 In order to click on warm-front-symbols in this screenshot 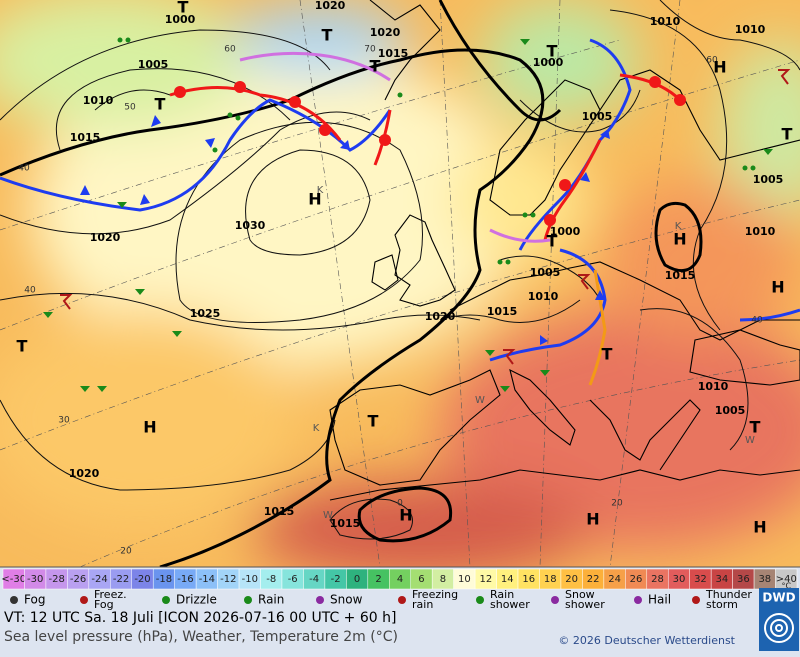, I will do `click(430, 151)`.